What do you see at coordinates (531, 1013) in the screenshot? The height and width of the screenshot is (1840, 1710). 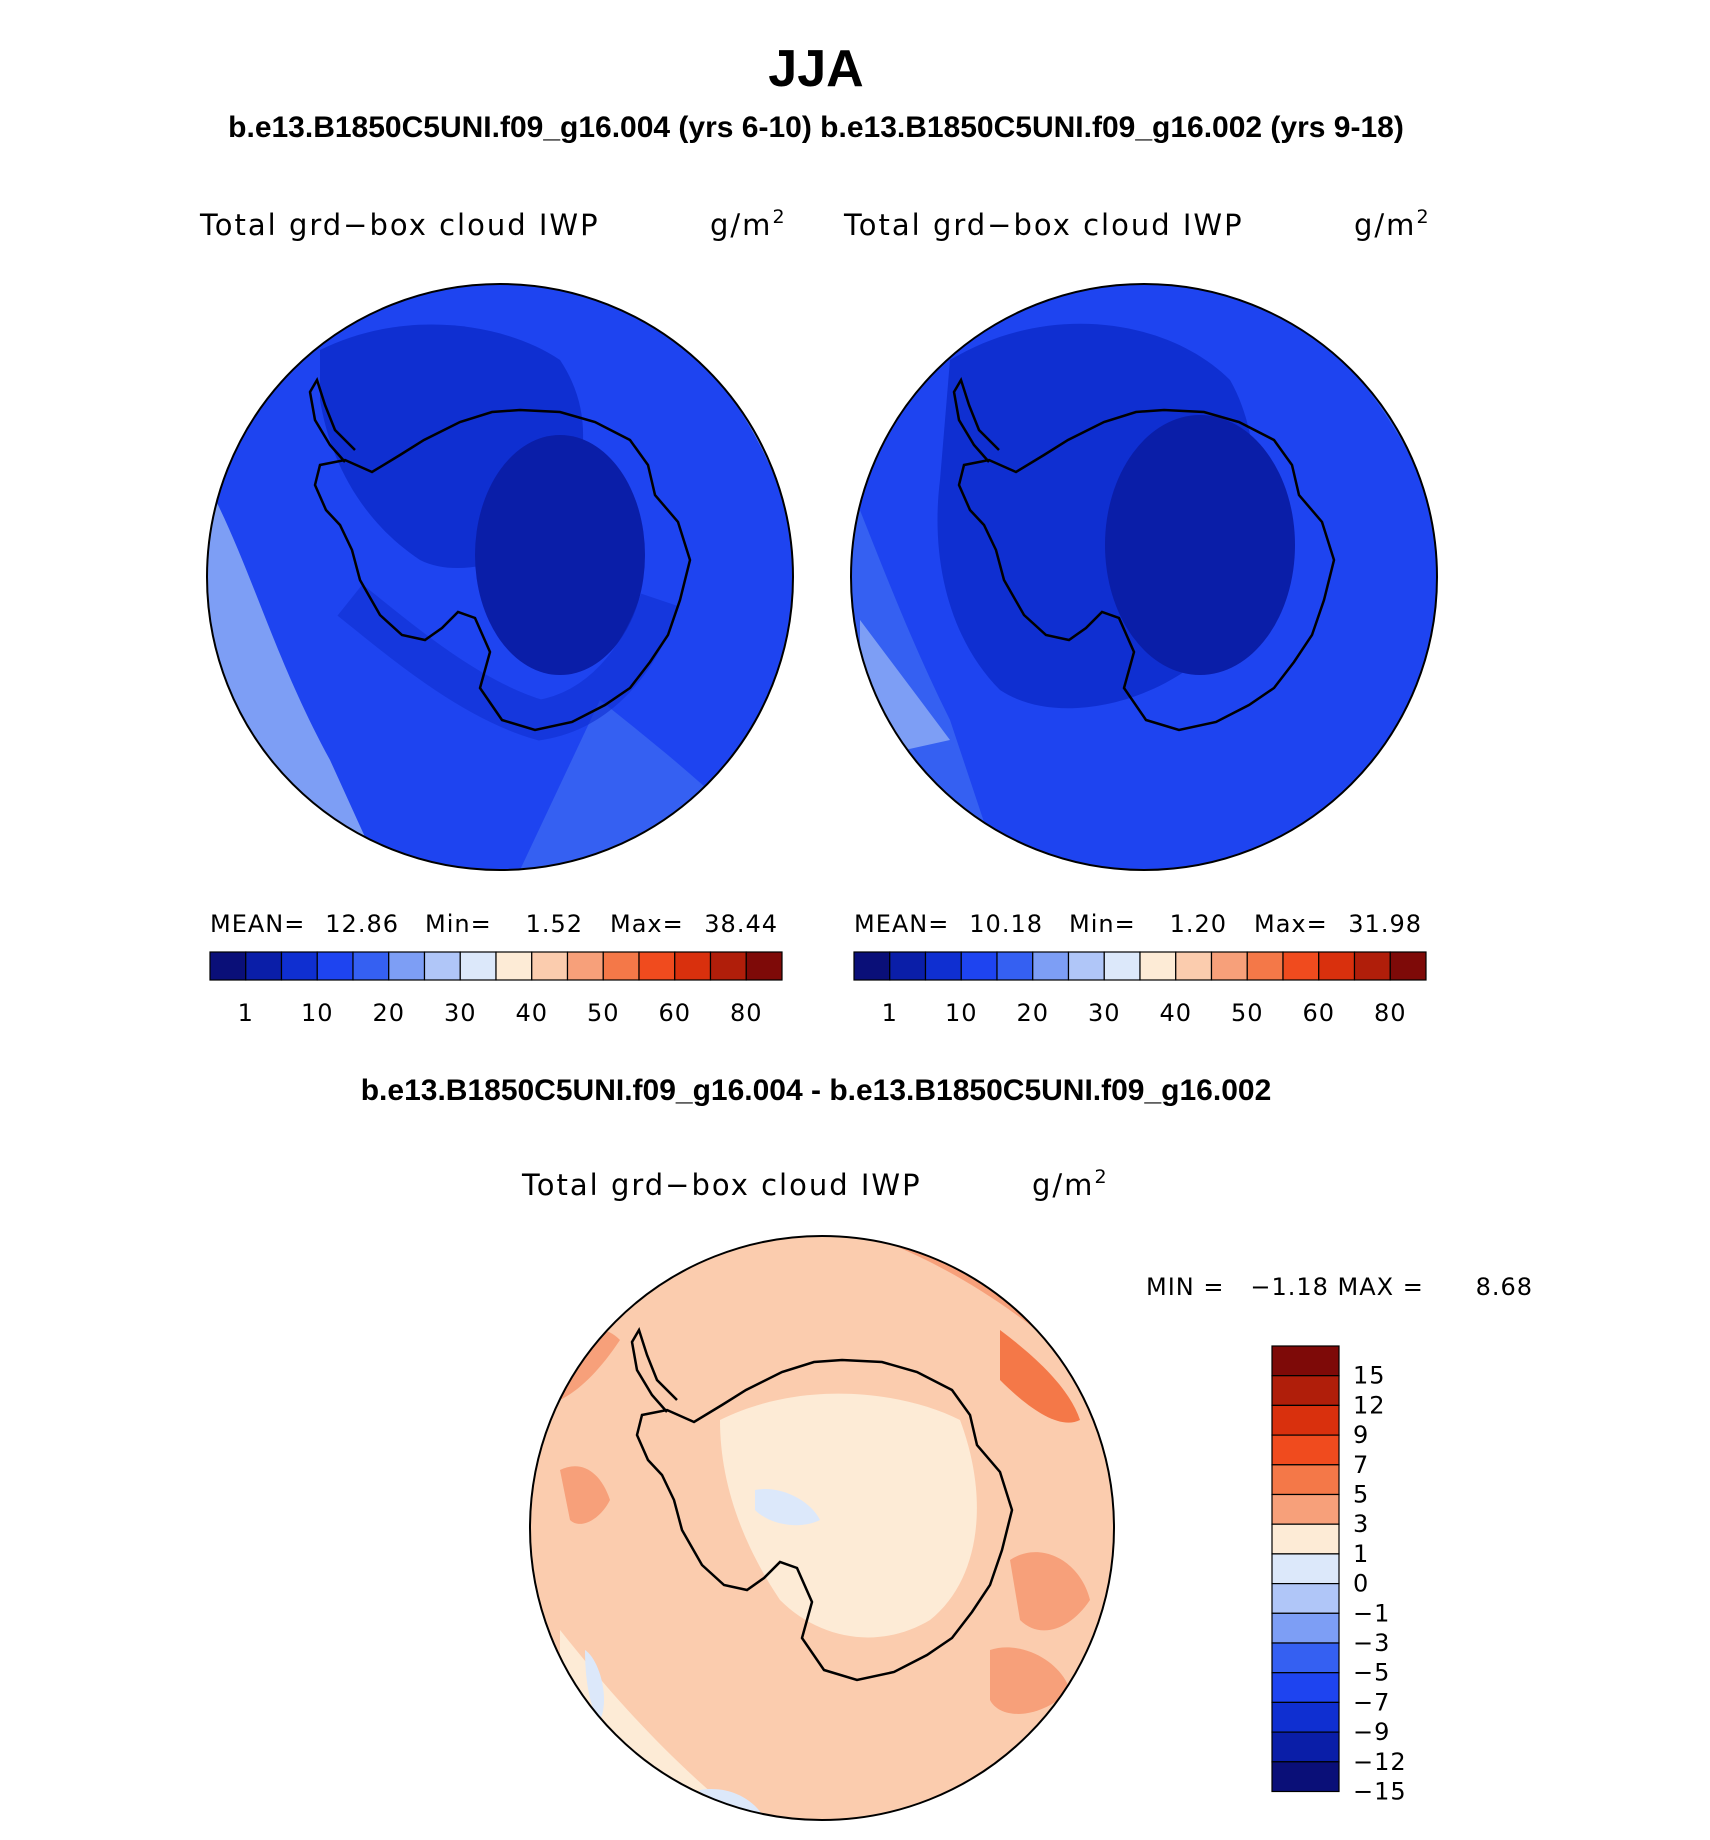 I see `panel-a-colorbar-tick-label: 40` at bounding box center [531, 1013].